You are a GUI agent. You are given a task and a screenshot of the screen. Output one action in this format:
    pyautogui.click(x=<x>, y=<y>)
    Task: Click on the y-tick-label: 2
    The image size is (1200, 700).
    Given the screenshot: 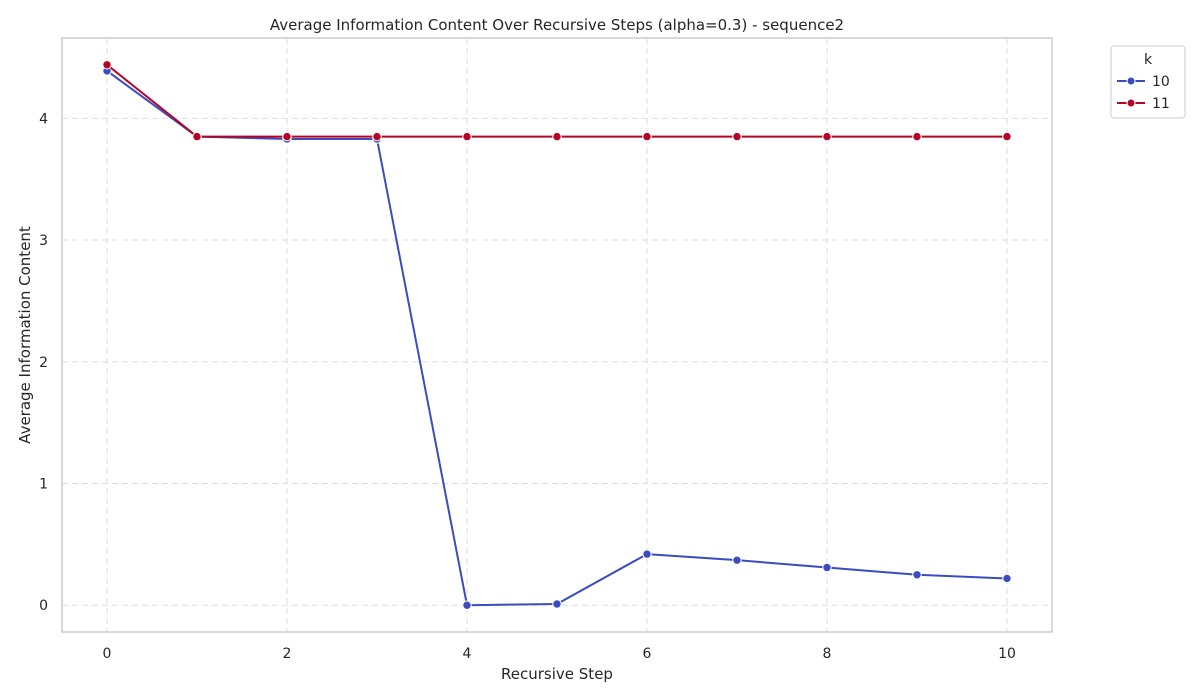 What is the action you would take?
    pyautogui.click(x=43, y=363)
    